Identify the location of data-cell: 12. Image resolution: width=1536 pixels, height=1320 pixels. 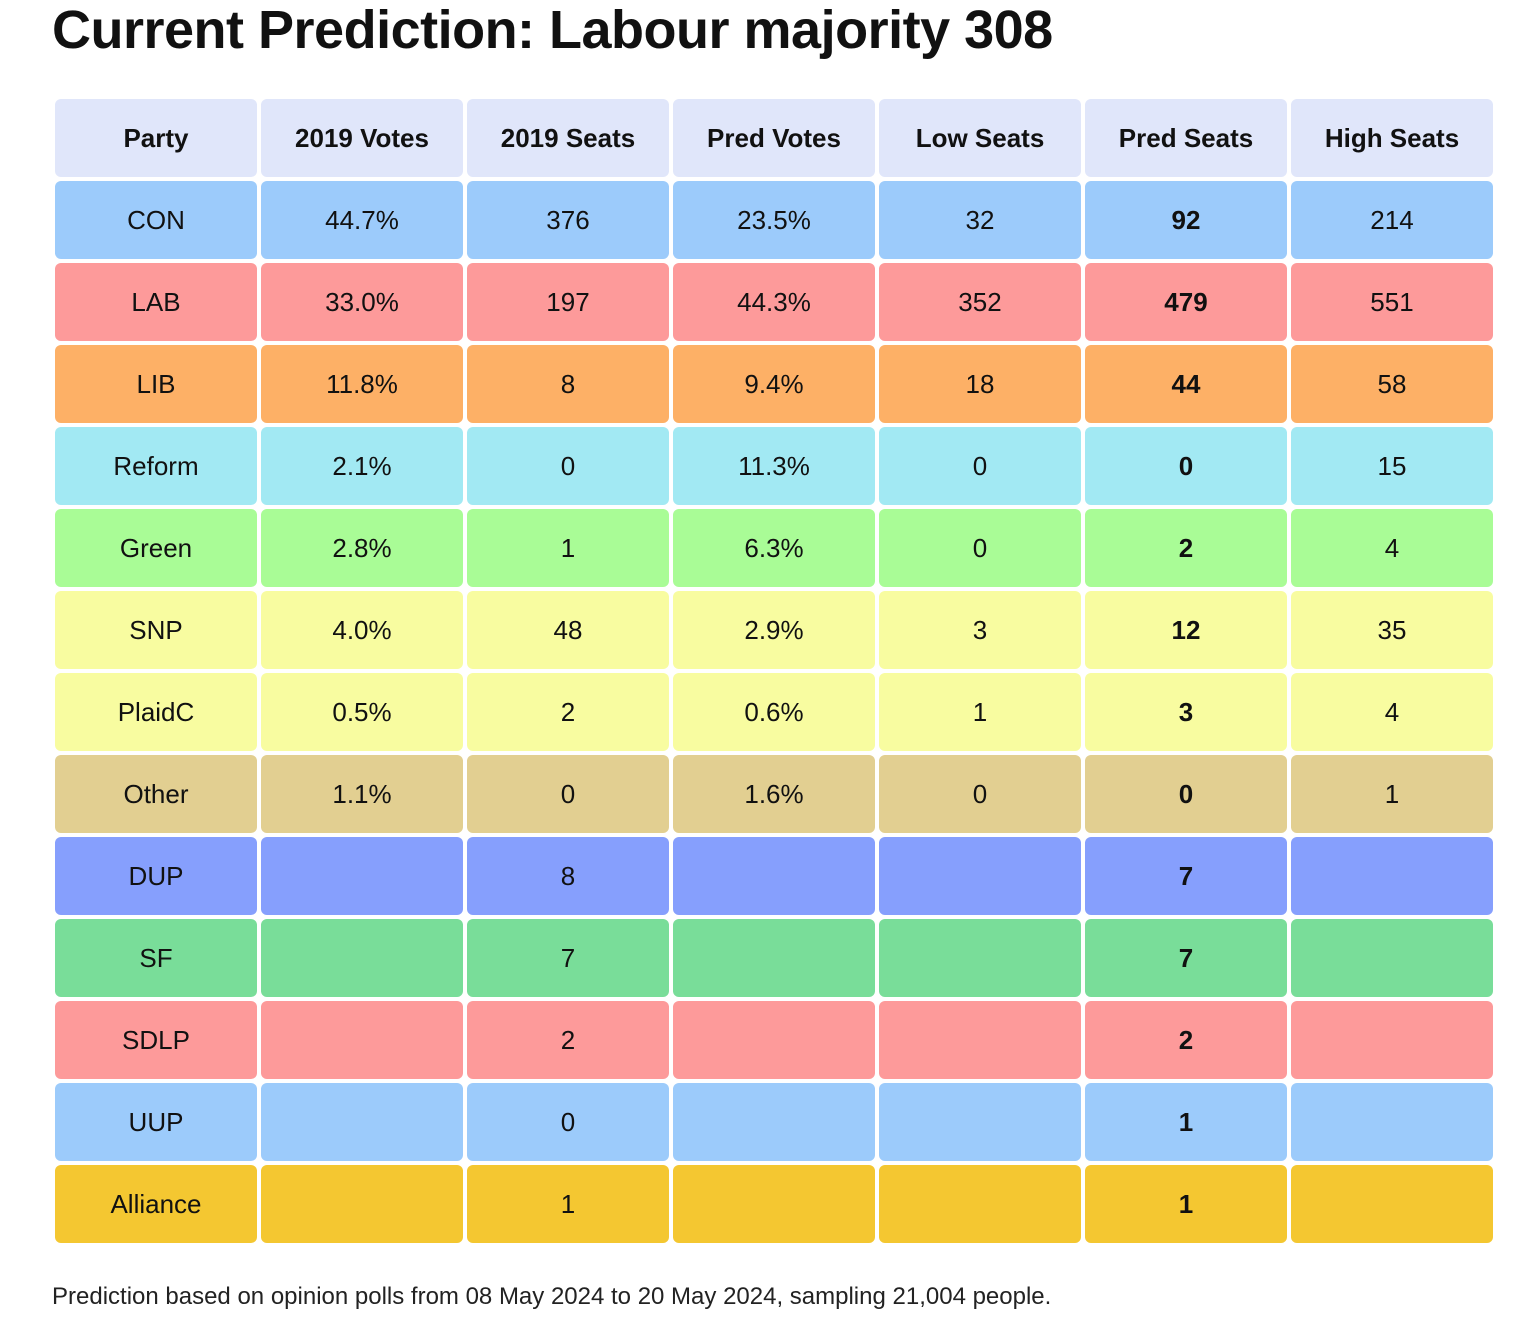
(1186, 630).